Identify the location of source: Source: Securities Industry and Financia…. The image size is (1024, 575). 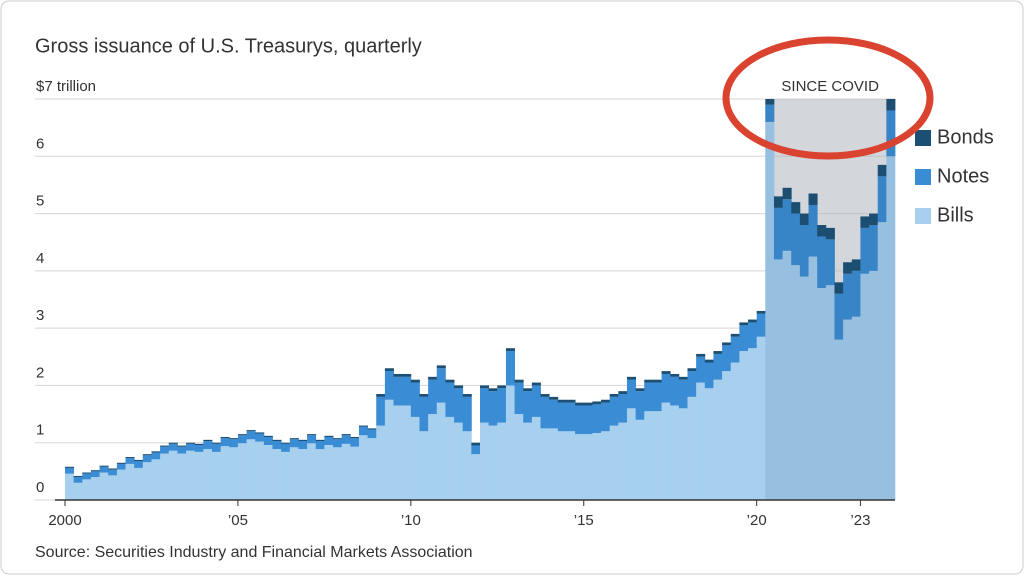
(254, 552).